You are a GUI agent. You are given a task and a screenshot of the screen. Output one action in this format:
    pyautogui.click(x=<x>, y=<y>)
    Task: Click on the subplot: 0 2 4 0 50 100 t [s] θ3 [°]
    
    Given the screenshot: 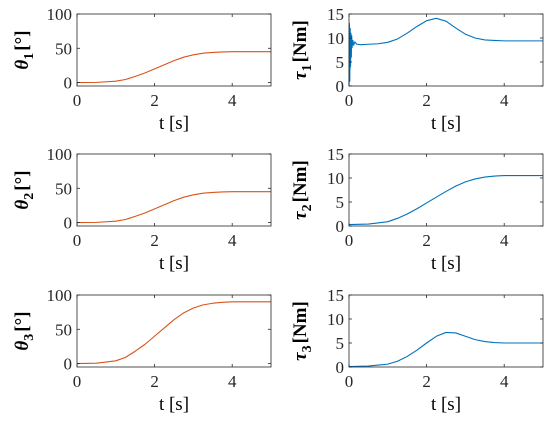 What is the action you would take?
    pyautogui.click(x=142, y=350)
    